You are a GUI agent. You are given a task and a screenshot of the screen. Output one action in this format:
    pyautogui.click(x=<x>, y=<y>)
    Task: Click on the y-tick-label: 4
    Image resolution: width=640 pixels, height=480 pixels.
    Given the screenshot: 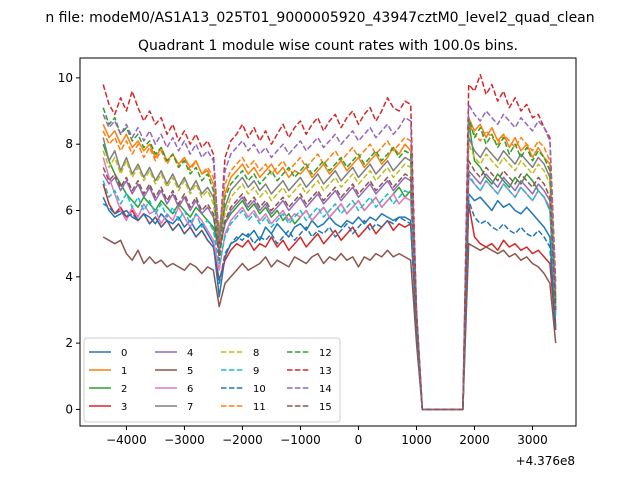 What is the action you would take?
    pyautogui.click(x=69, y=277)
    